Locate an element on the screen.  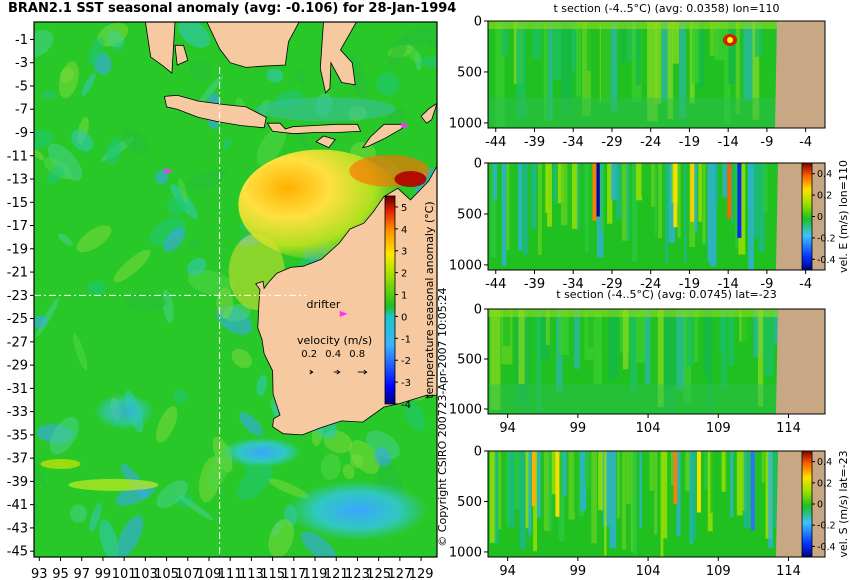
section-x-tick-label: -4 is located at coordinates (805, 142).